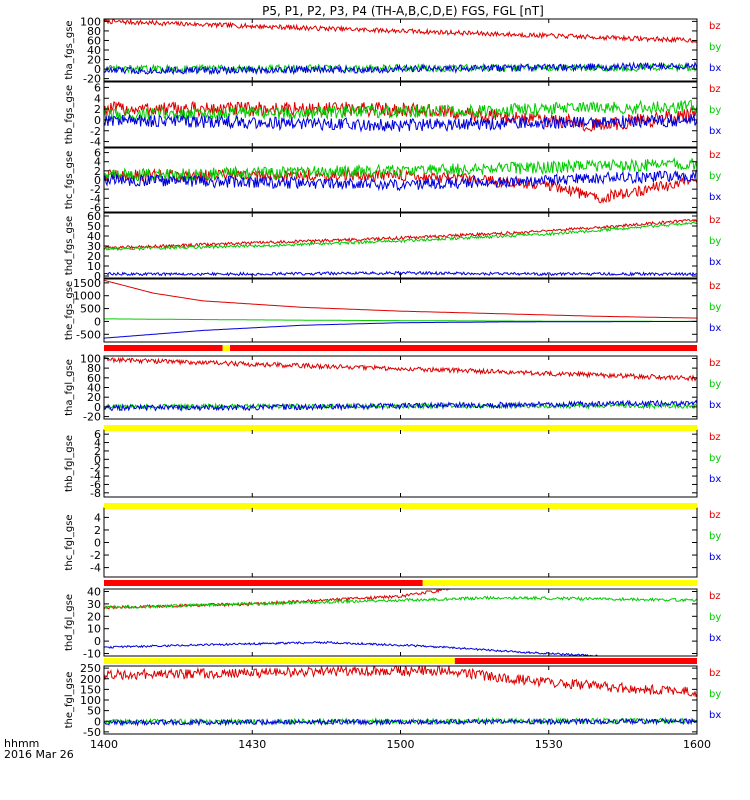 This screenshot has width=750, height=800. Describe the element at coordinates (92, 732) in the screenshot. I see `y-tick-label: -50` at that location.